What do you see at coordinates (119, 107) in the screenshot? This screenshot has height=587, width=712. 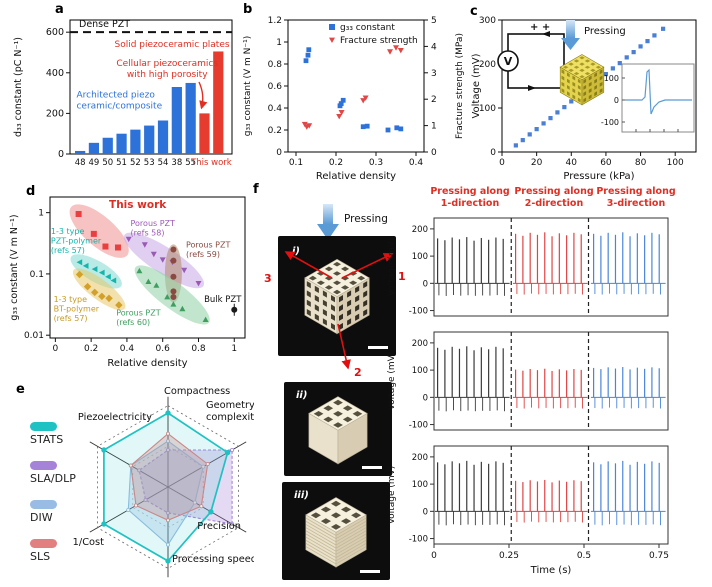 I see `svg-text: ceramic/composite` at bounding box center [119, 107].